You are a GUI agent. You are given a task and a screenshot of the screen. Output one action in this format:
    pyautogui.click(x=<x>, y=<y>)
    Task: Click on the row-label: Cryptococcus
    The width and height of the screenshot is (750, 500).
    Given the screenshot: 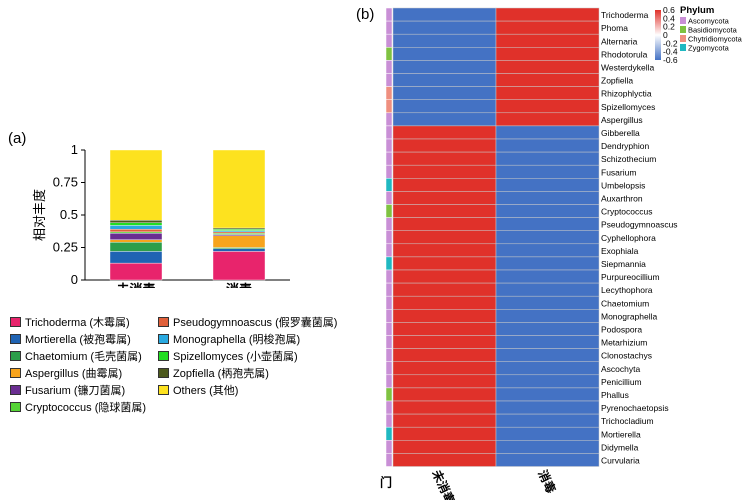 What is the action you would take?
    pyautogui.click(x=627, y=212)
    